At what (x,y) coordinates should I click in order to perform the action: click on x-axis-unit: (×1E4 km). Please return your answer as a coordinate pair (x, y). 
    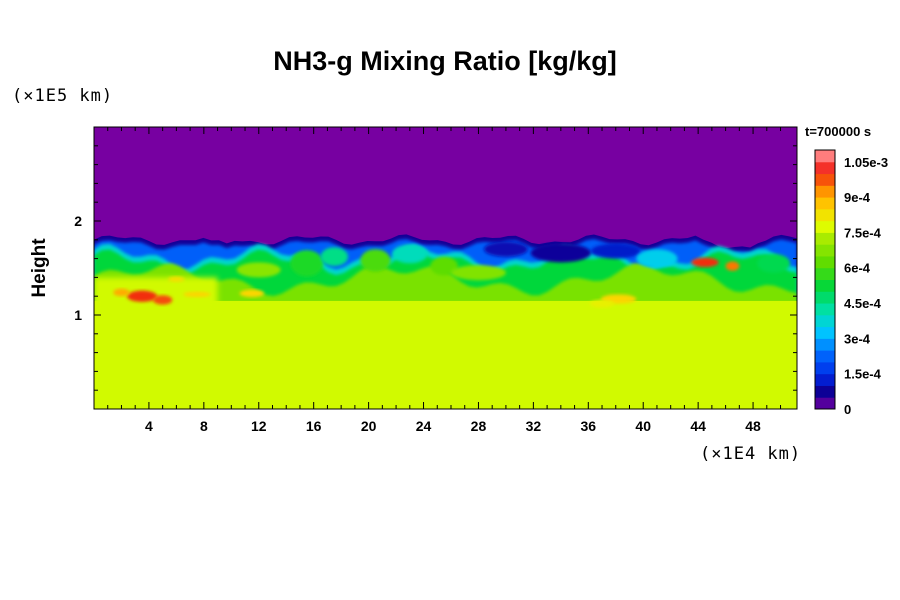
    Looking at the image, I should click on (751, 454).